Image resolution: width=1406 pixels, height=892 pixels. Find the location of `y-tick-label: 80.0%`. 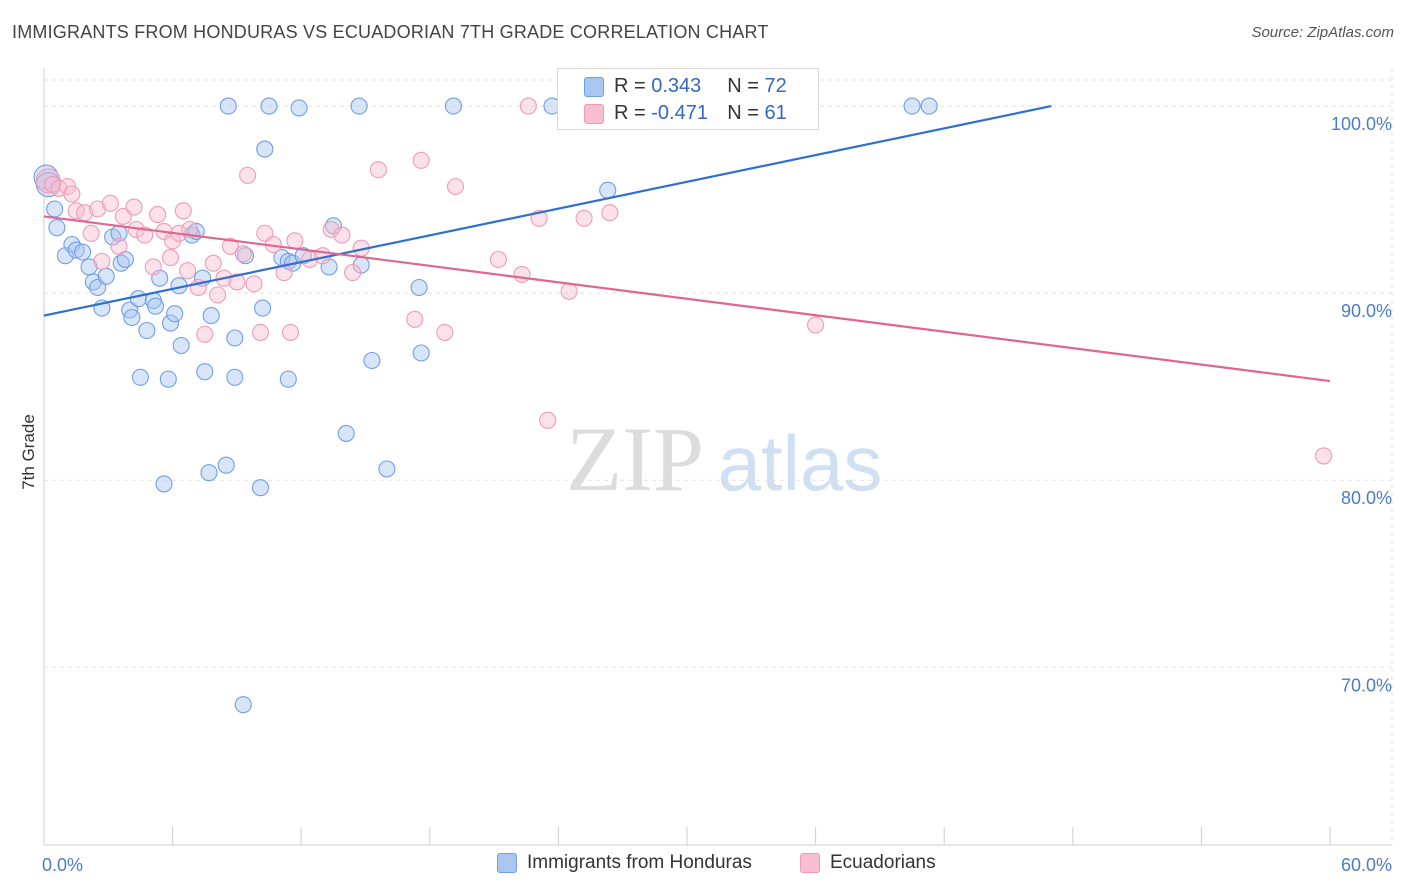

y-tick-label: 80.0% is located at coordinates (1366, 498).